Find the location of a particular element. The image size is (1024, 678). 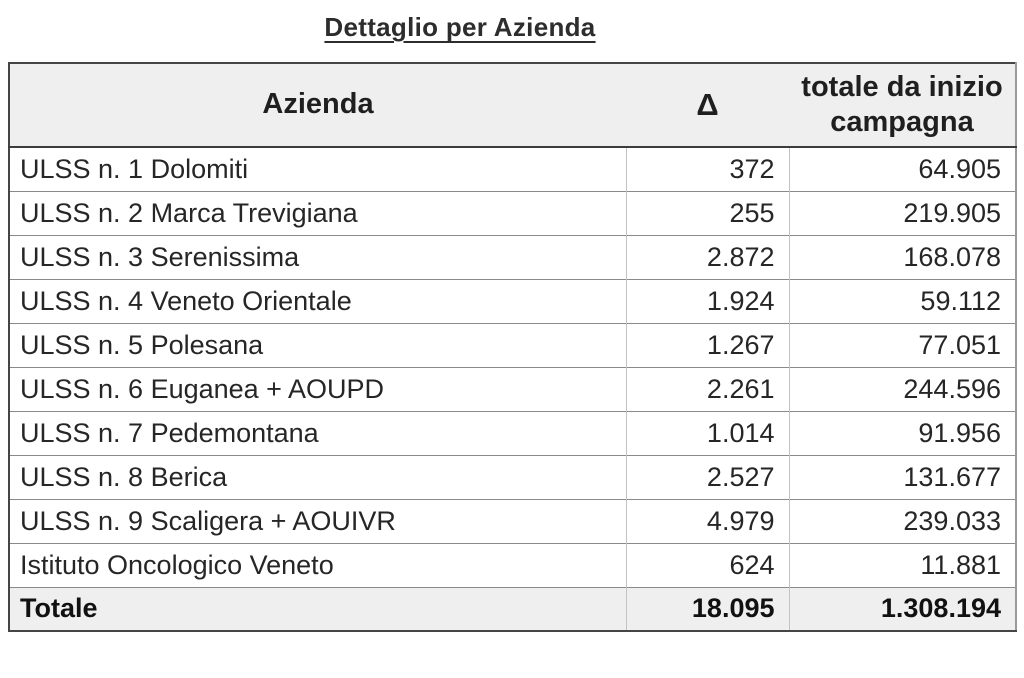

cell-totale: 59.112 is located at coordinates (902, 301).